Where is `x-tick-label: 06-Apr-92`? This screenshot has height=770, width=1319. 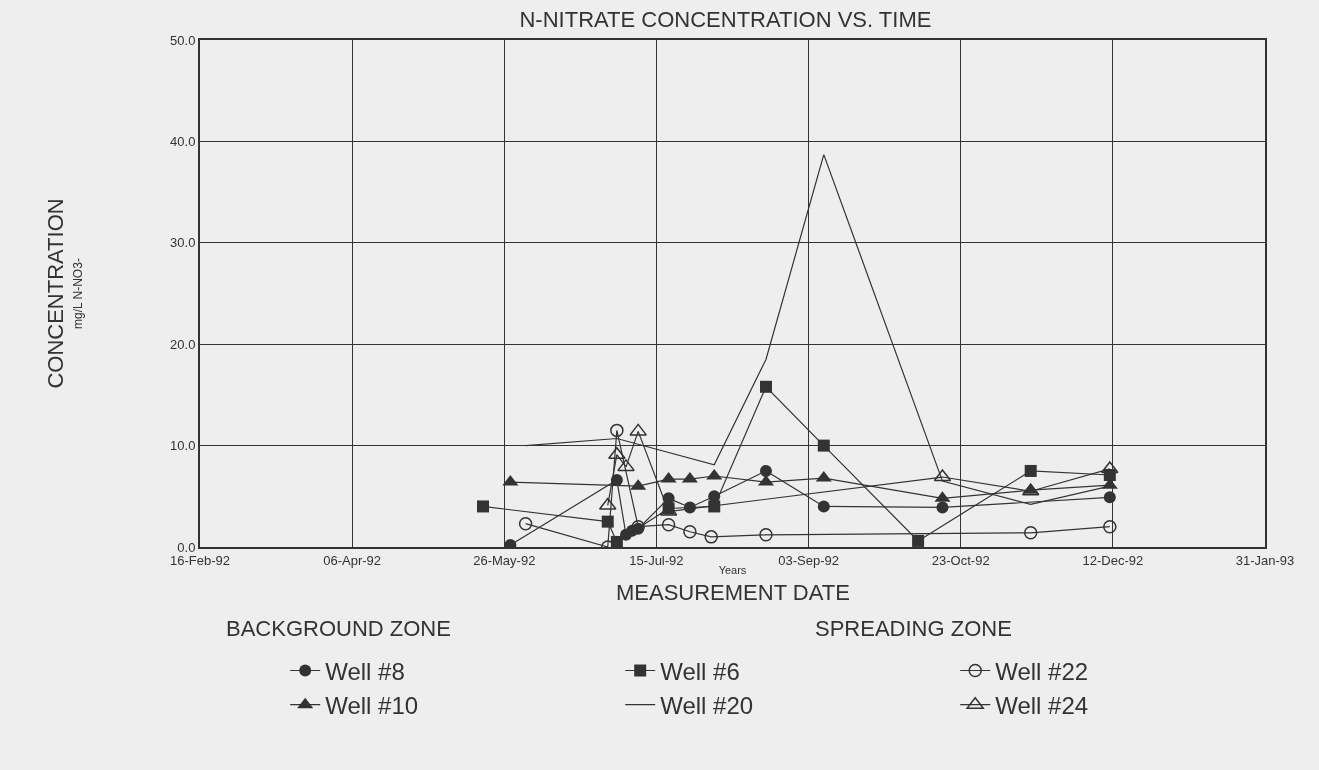
x-tick-label: 06-Apr-92 is located at coordinates (352, 560).